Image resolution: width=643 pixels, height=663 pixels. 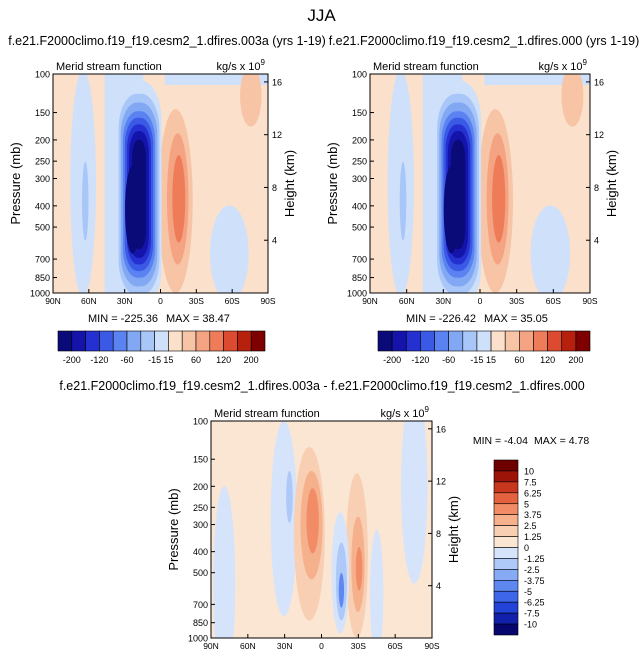 I want to click on y-right-tick-label: 12, so click(x=277, y=135).